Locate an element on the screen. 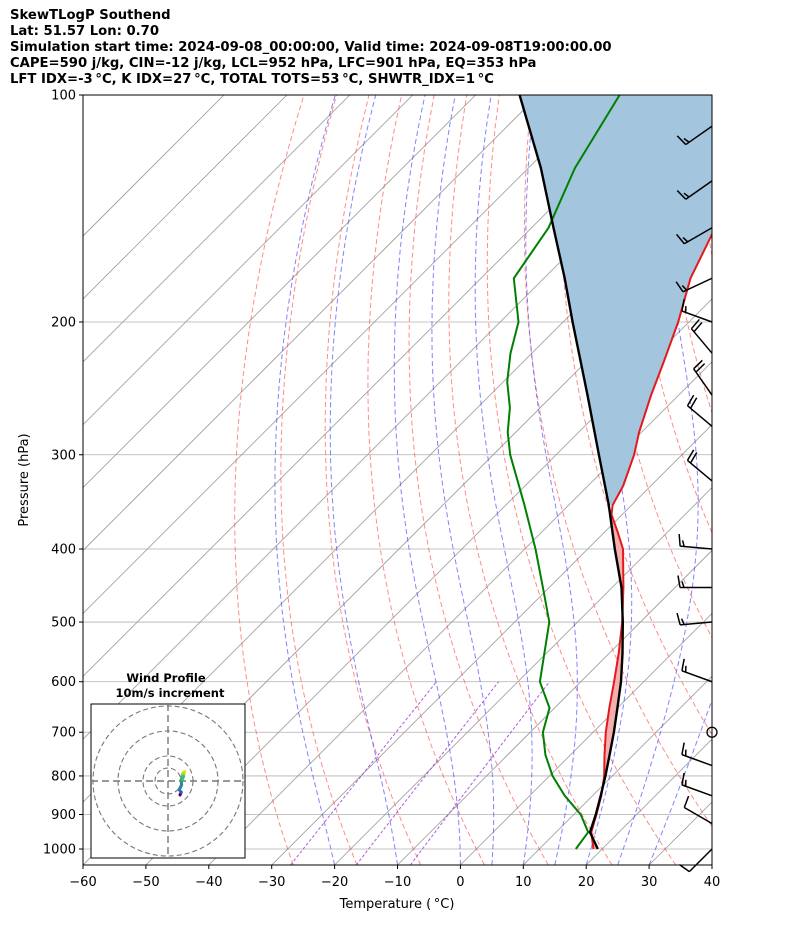  y-axis-label: Pressure (hPa) is located at coordinates (24, 479).